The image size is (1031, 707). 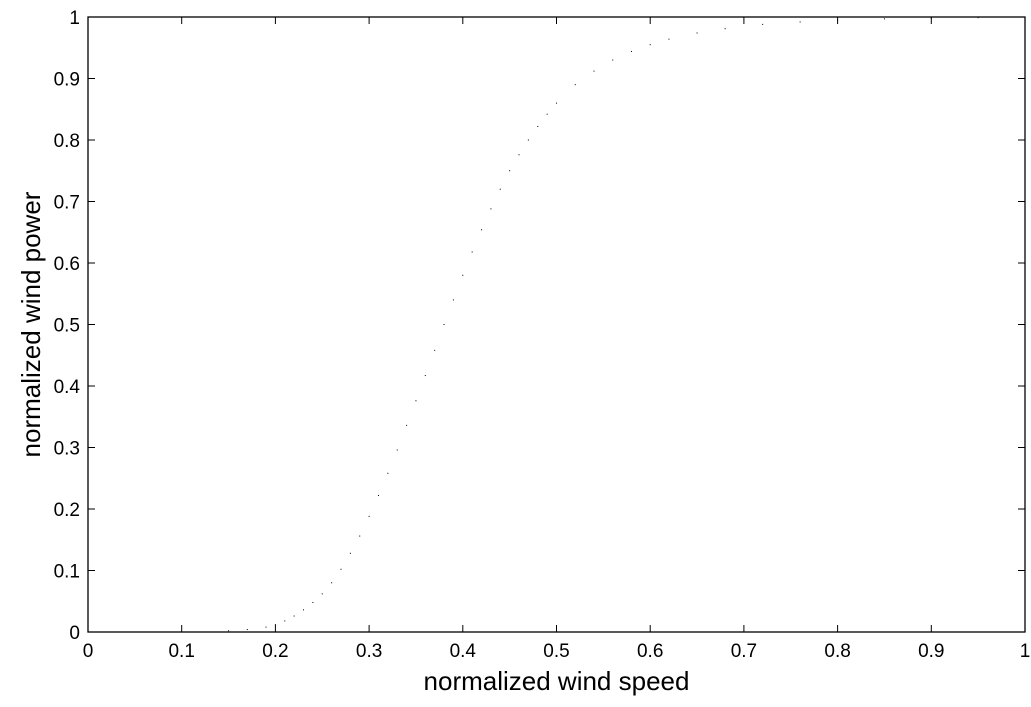 What do you see at coordinates (1025, 651) in the screenshot?
I see `x-tick-label: 1` at bounding box center [1025, 651].